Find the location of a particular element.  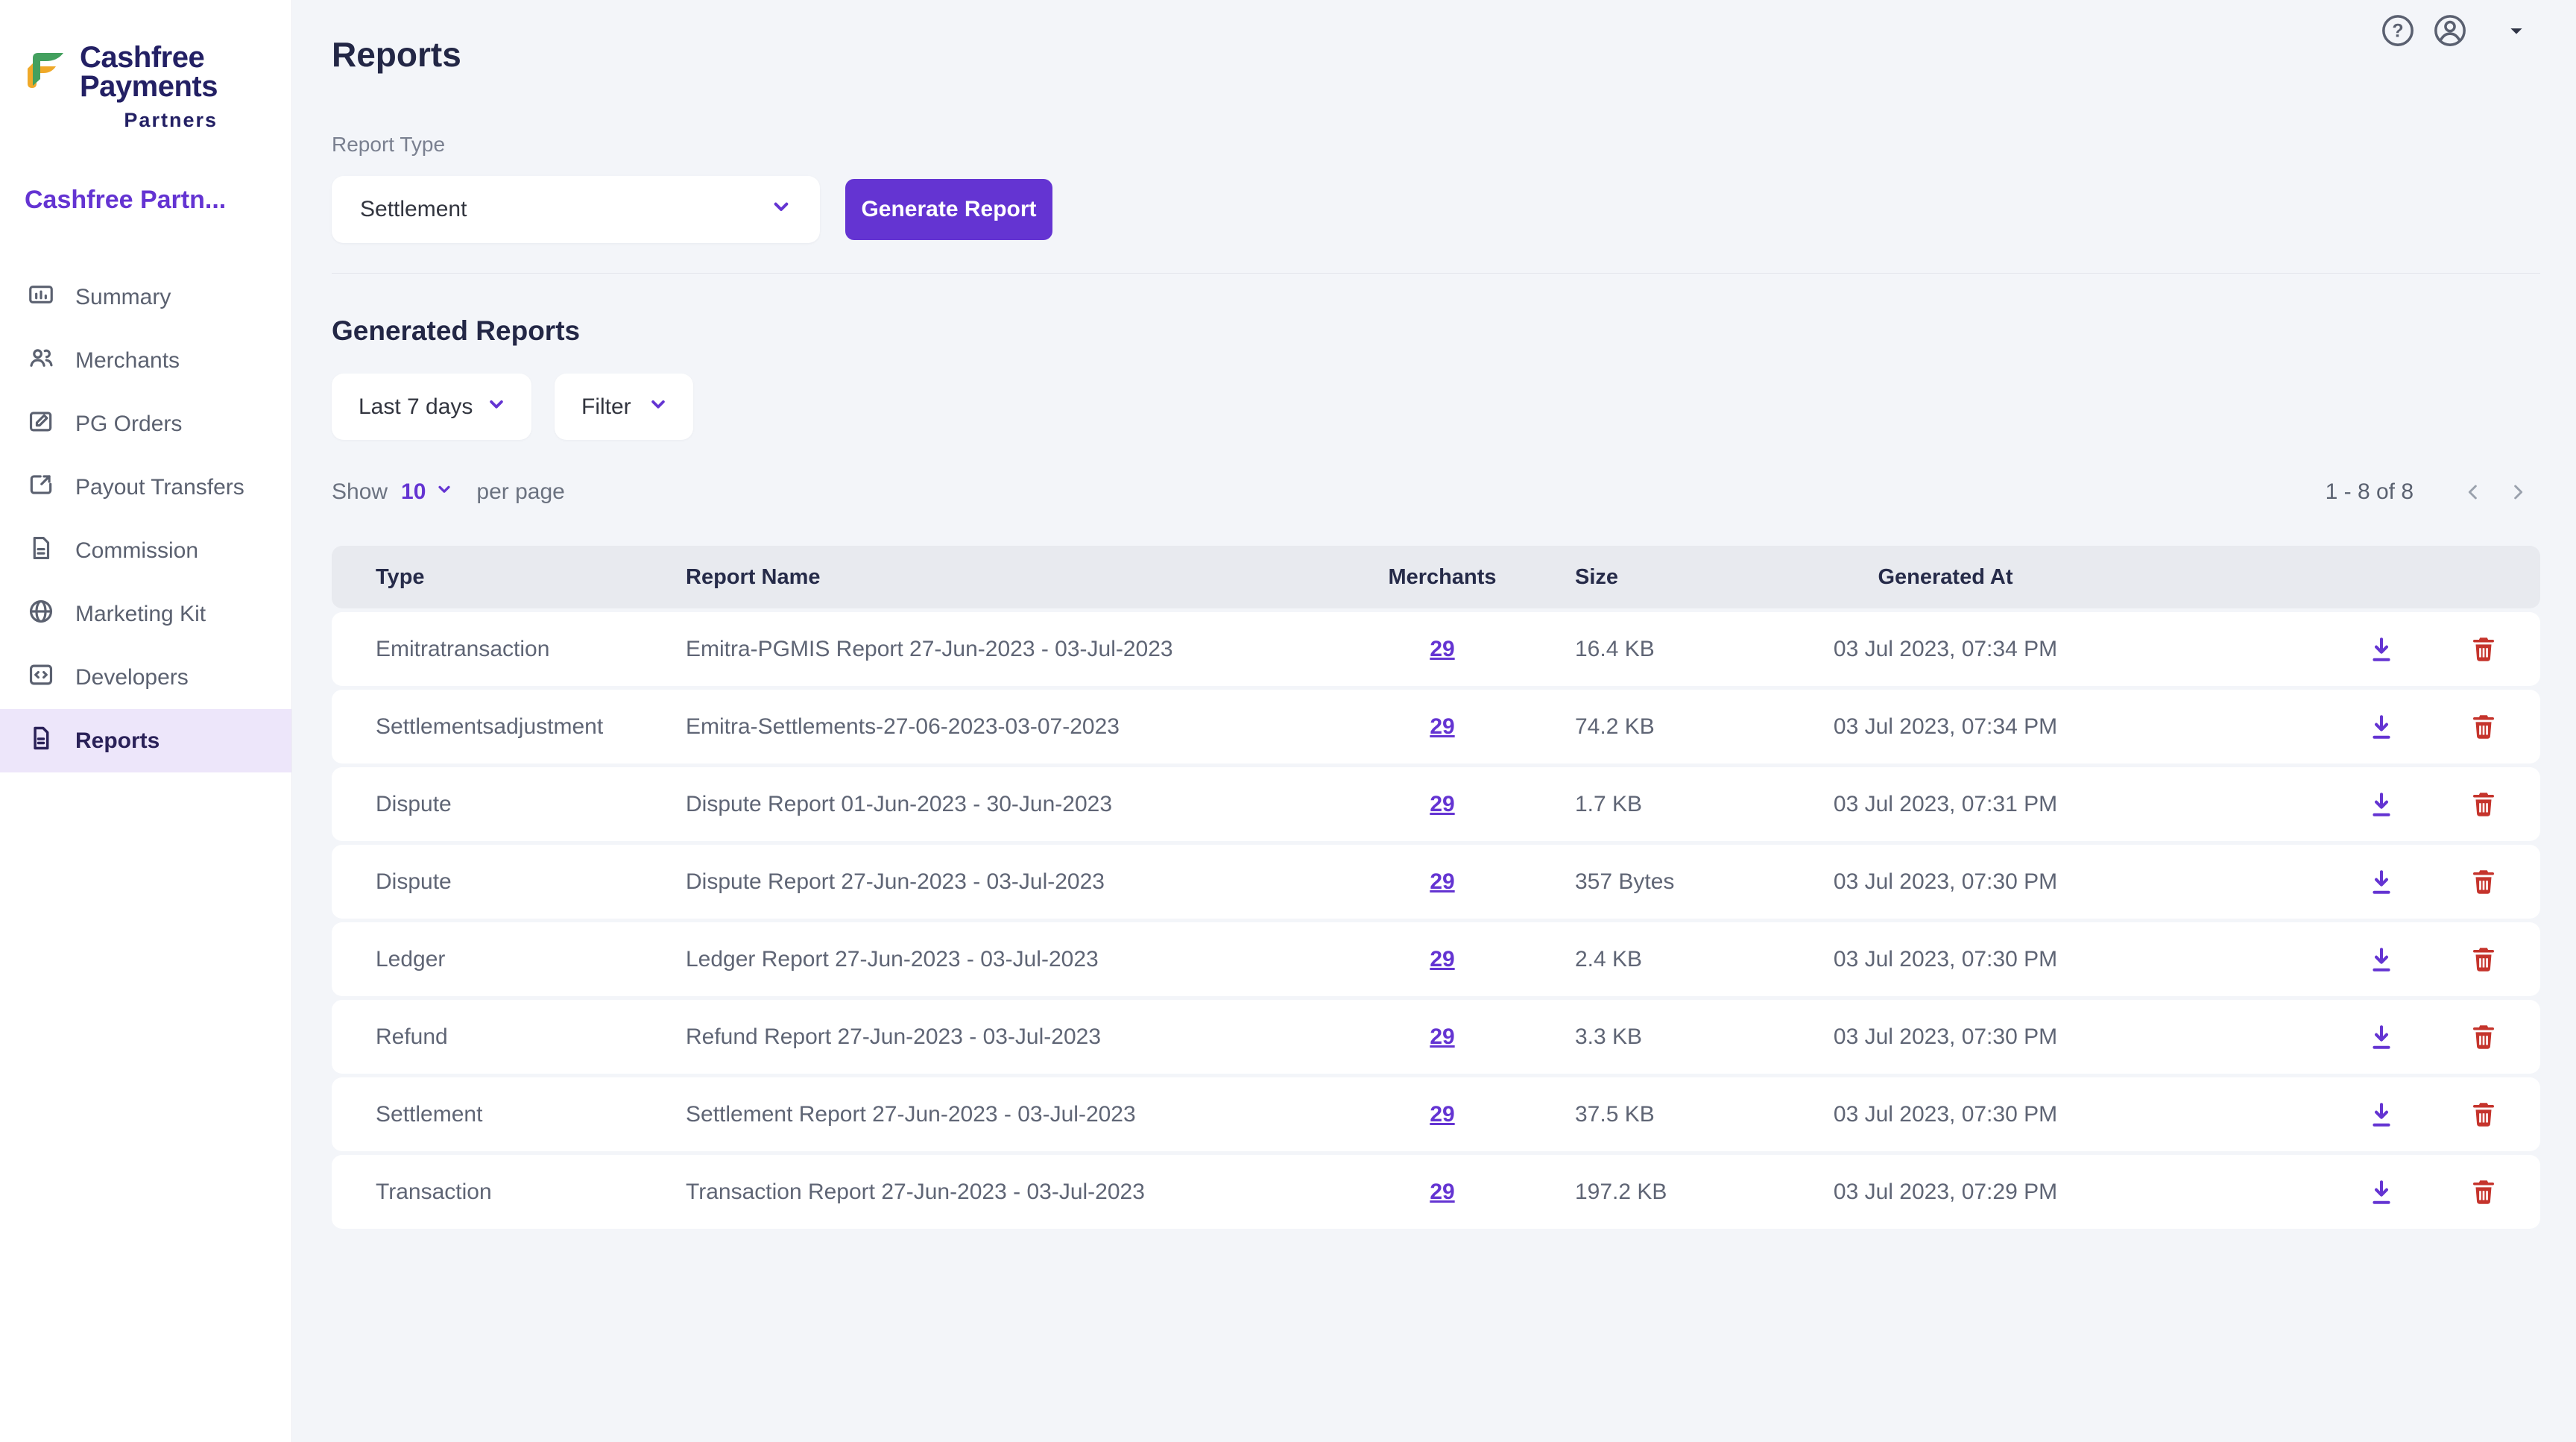

sidebar-item-marketing-kit: Marketing Kit is located at coordinates (145, 614).